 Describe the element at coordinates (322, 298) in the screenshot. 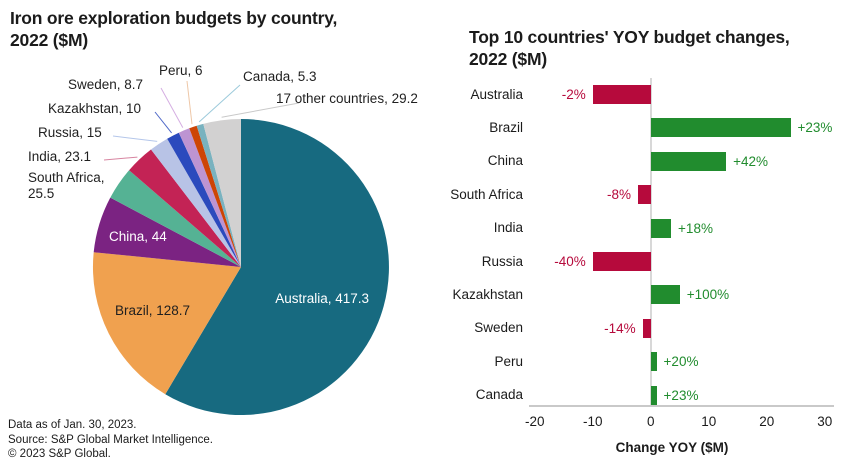

I see `pie-slice-label-australia: Australia, 417.3` at that location.